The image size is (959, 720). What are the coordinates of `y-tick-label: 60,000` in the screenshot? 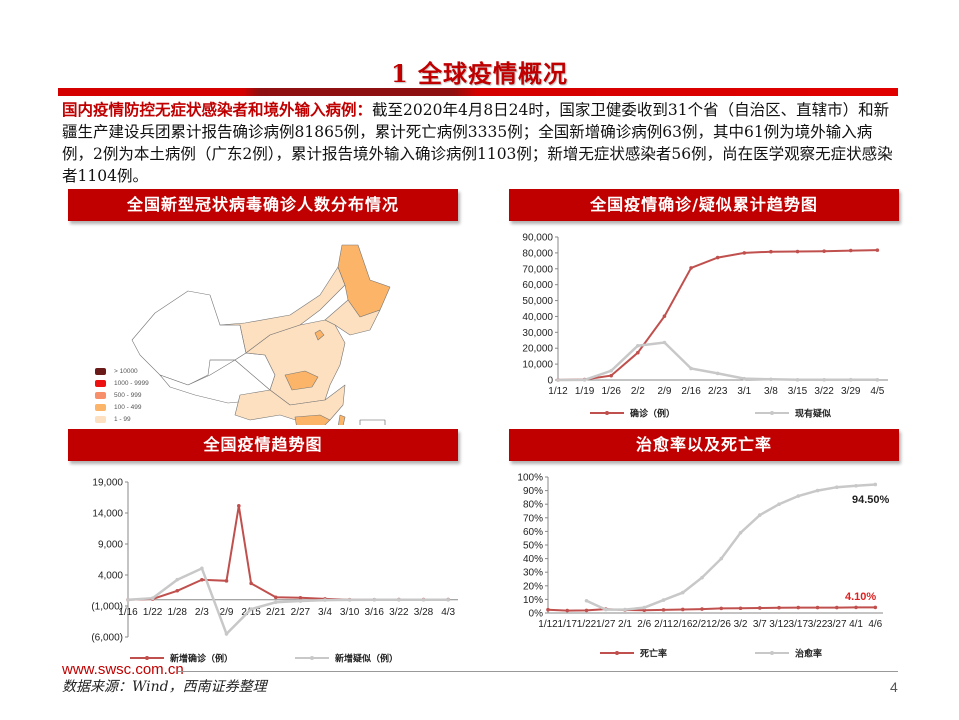 It's located at (537, 285).